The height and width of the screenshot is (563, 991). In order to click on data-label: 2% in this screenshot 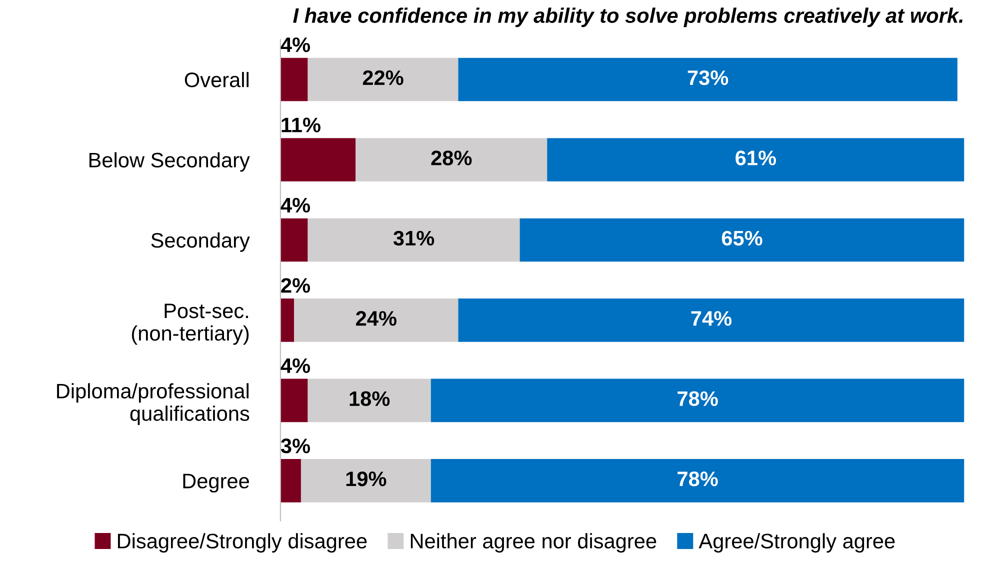, I will do `click(295, 285)`.